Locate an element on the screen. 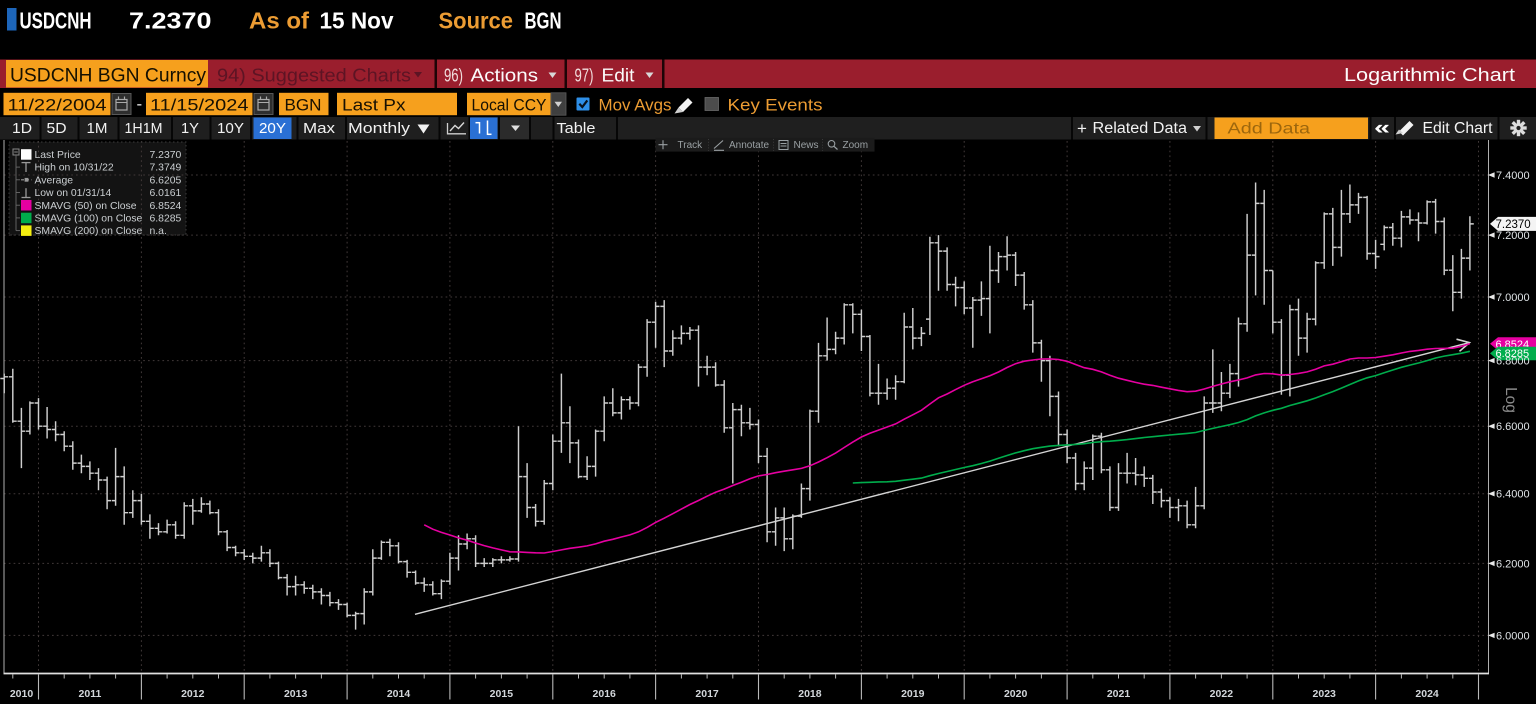  svg-text: 1M is located at coordinates (97, 128).